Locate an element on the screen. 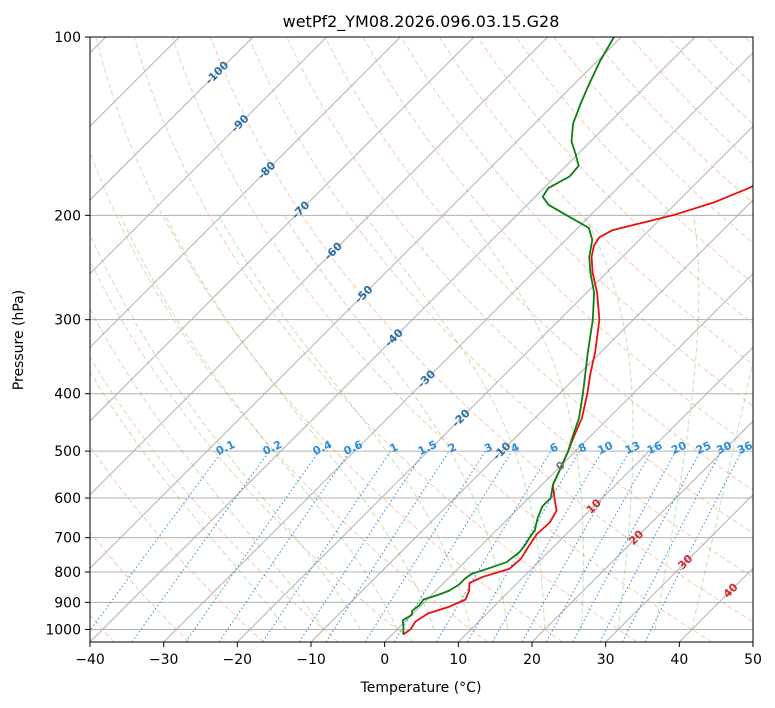 Image resolution: width=775 pixels, height=708 pixels. mixing-ratio-label: 25 is located at coordinates (703, 448).